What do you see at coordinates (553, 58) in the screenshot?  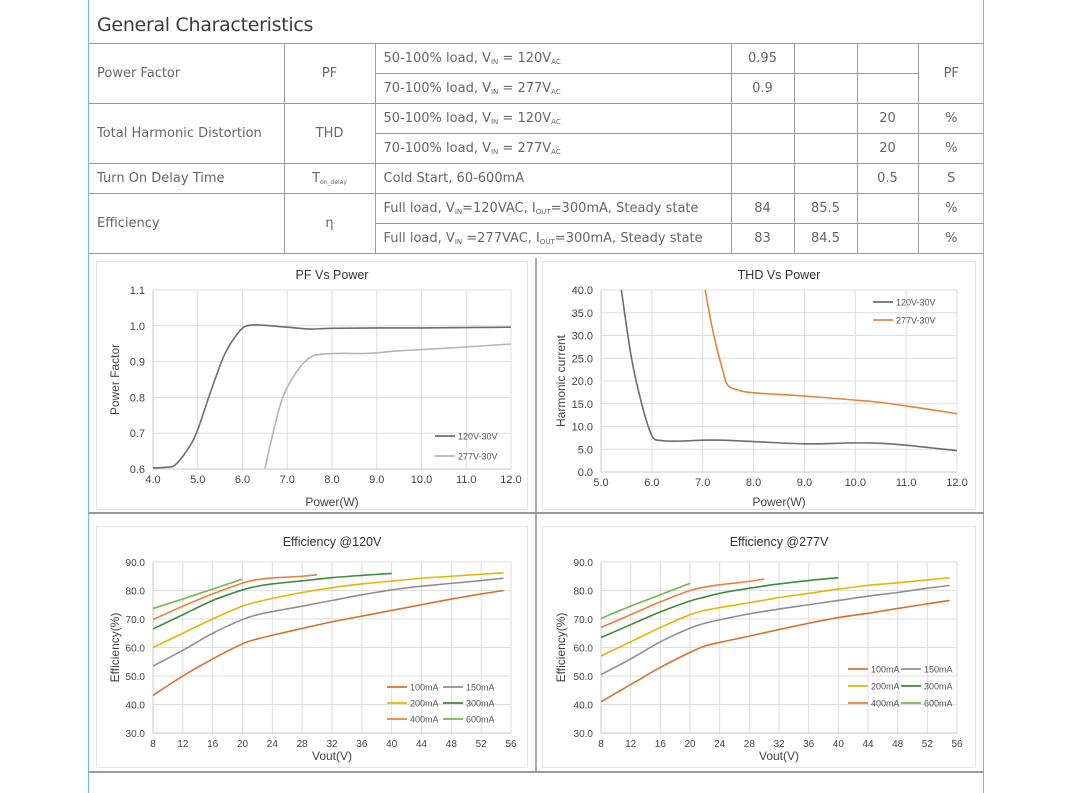 I see `condition-cell: 50-100% load, VIN = 120VAC` at bounding box center [553, 58].